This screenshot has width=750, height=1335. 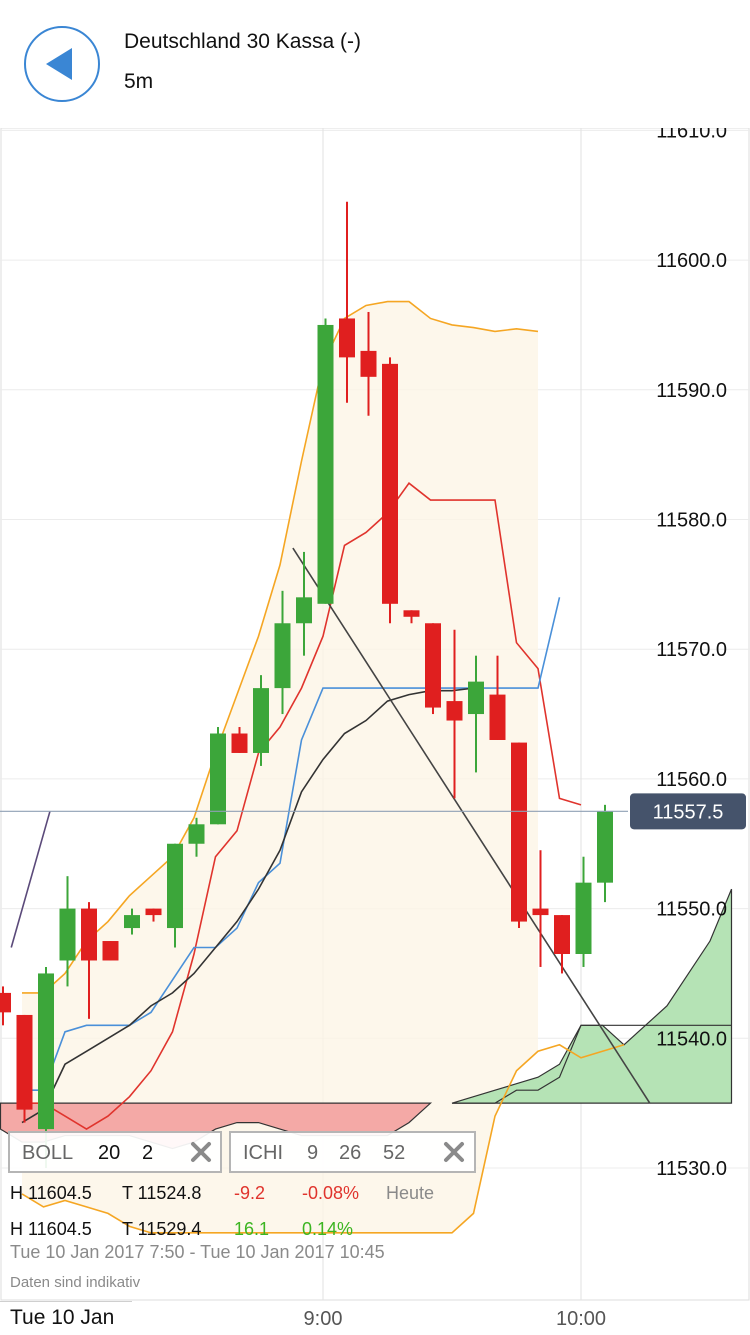 What do you see at coordinates (691, 910) in the screenshot?
I see `y-axis-tick-label: 11550.0` at bounding box center [691, 910].